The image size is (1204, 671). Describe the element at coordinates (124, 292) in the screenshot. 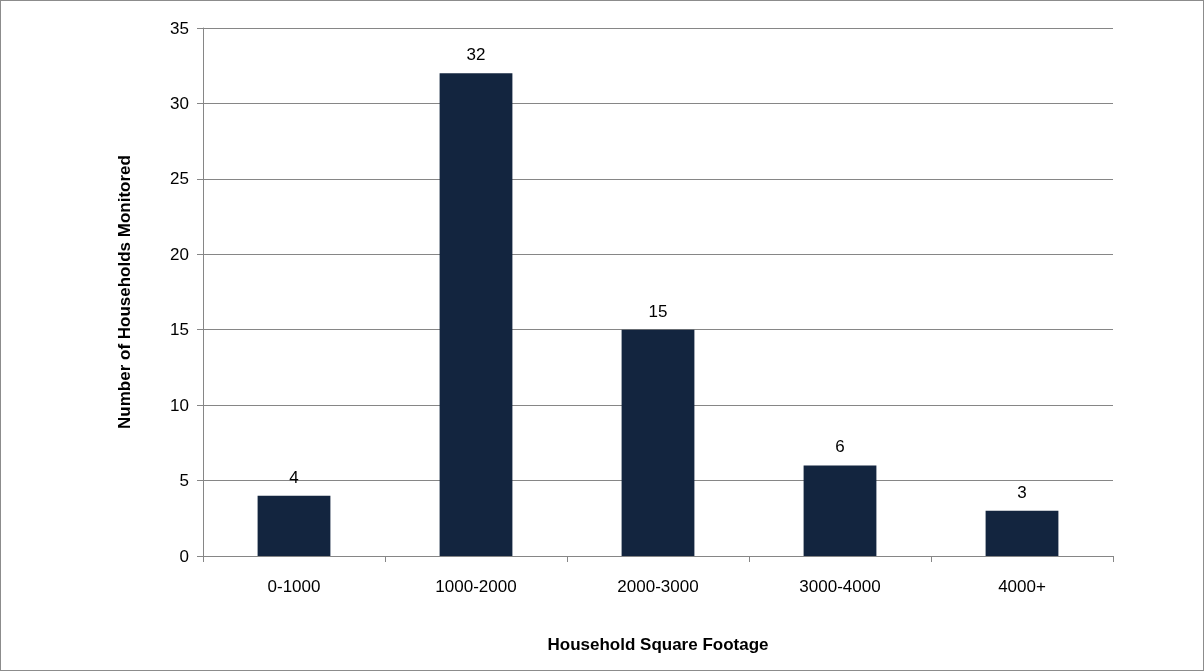

I see `y-axis-title: Number of Households Monitored` at that location.